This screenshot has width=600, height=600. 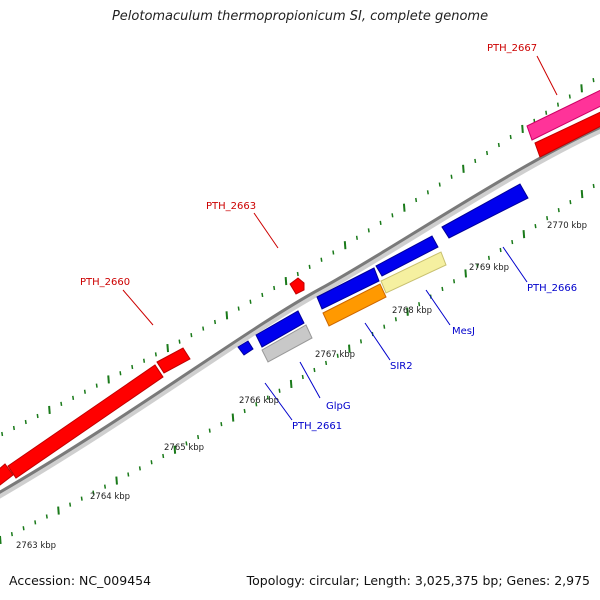 I want to click on label-pth-2663: PTH_2663, so click(x=231, y=206).